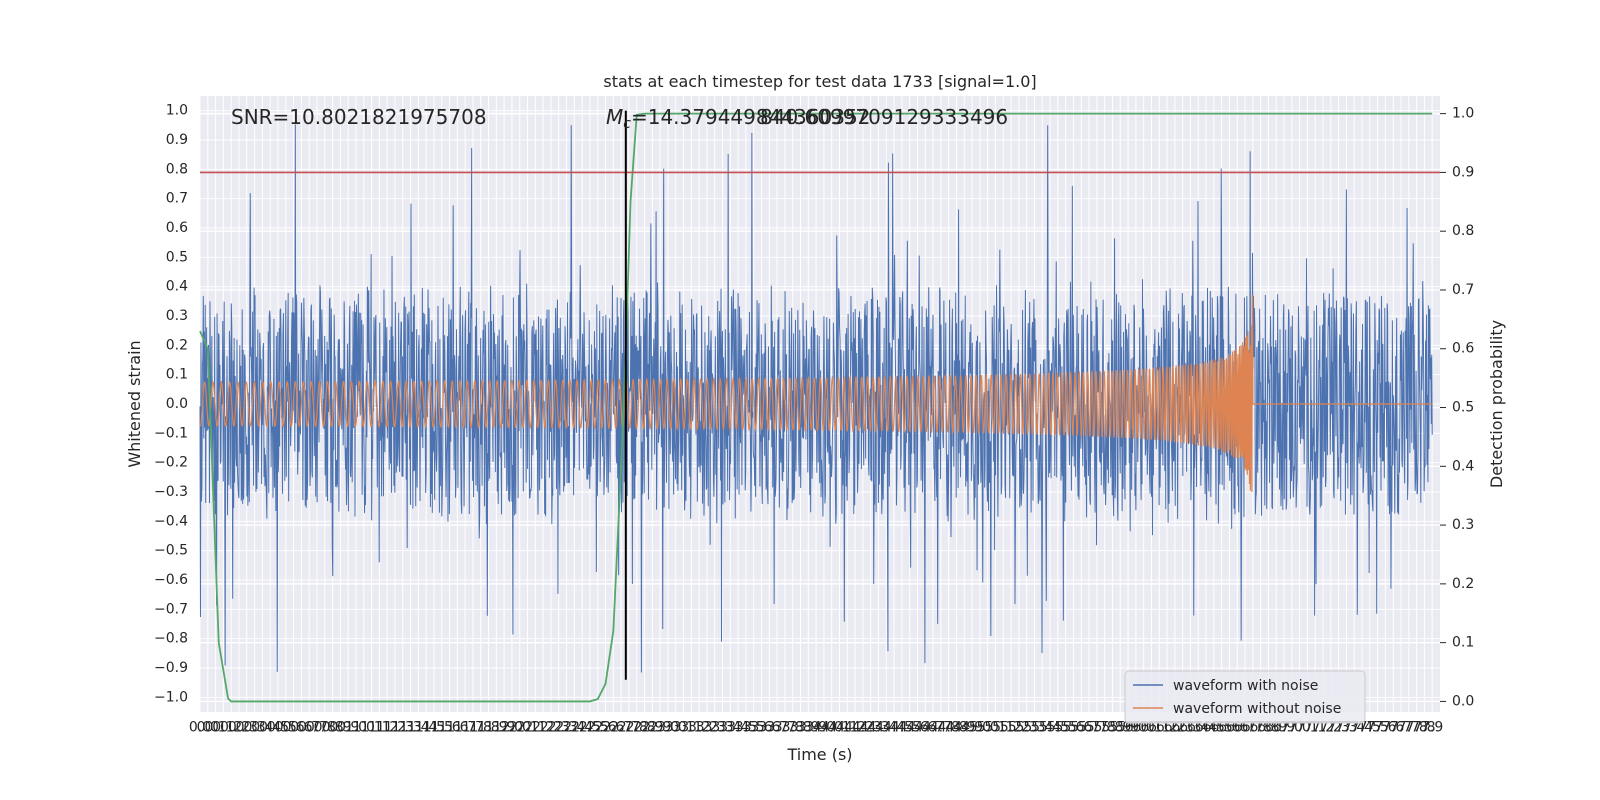  Describe the element at coordinates (832, 728) in the screenshot. I see `x-tick-label: 4.0` at that location.